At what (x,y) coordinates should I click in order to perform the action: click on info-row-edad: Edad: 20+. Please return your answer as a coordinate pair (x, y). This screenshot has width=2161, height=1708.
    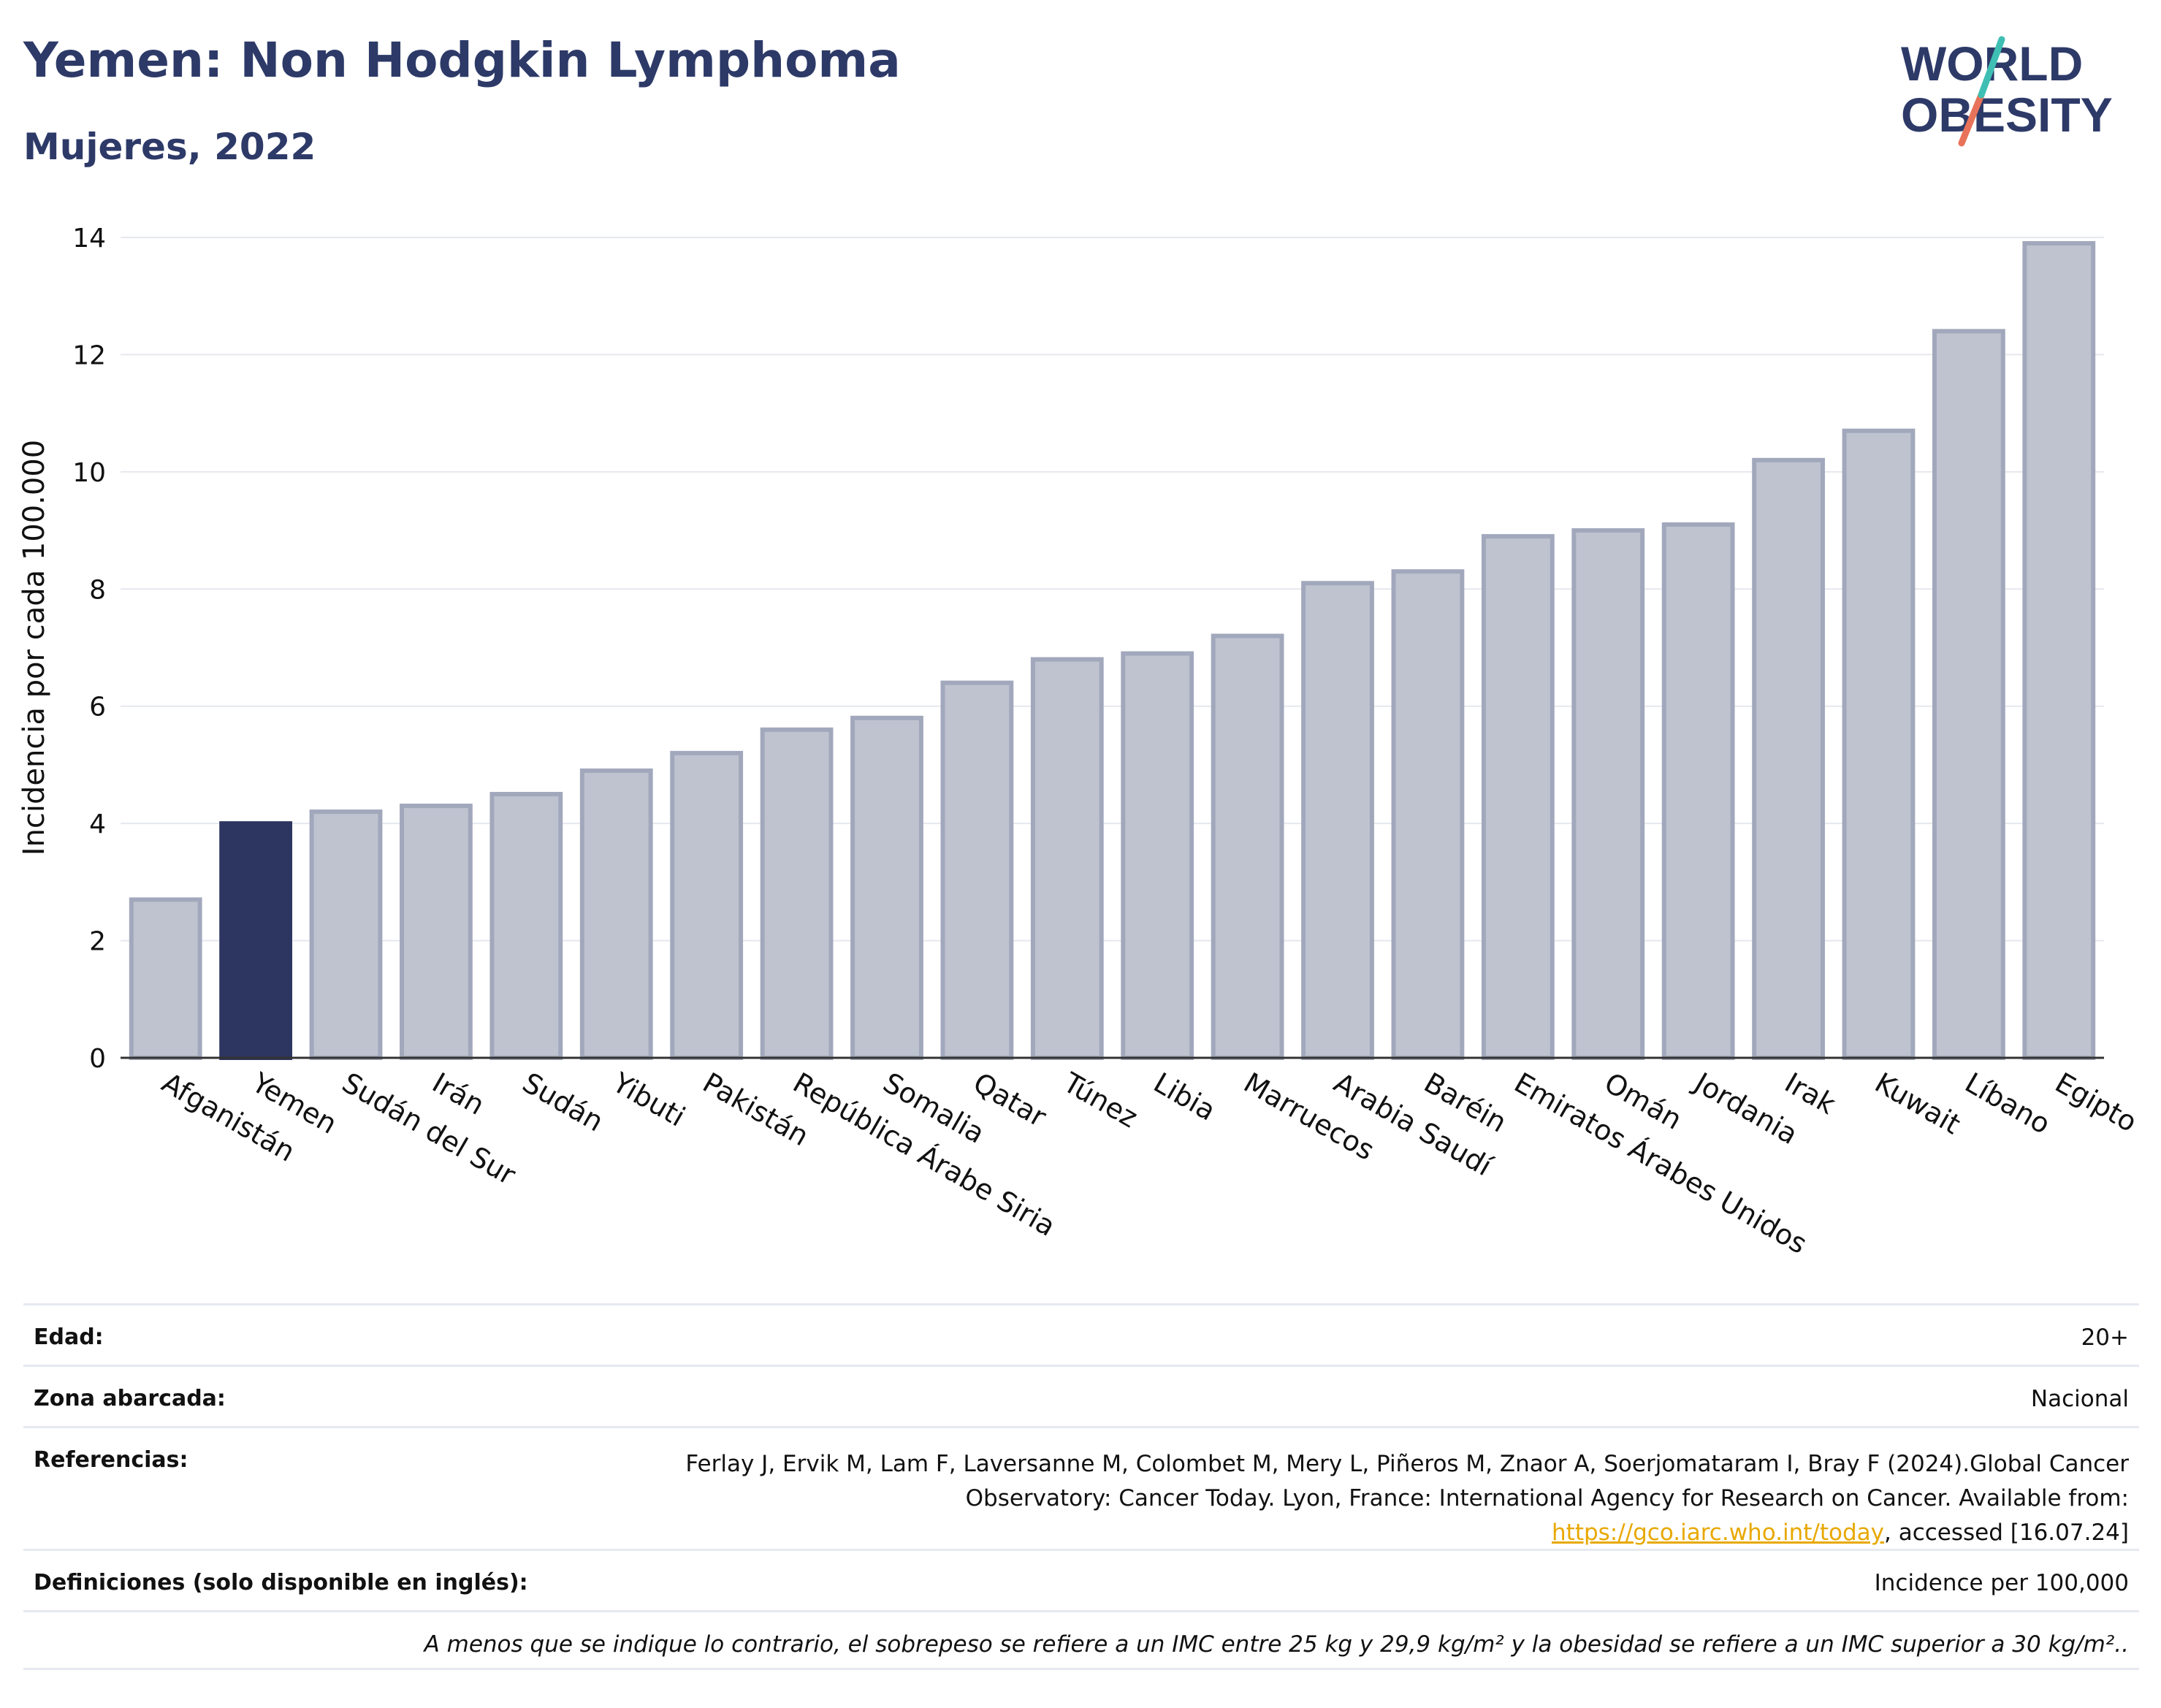
    Looking at the image, I should click on (1081, 1334).